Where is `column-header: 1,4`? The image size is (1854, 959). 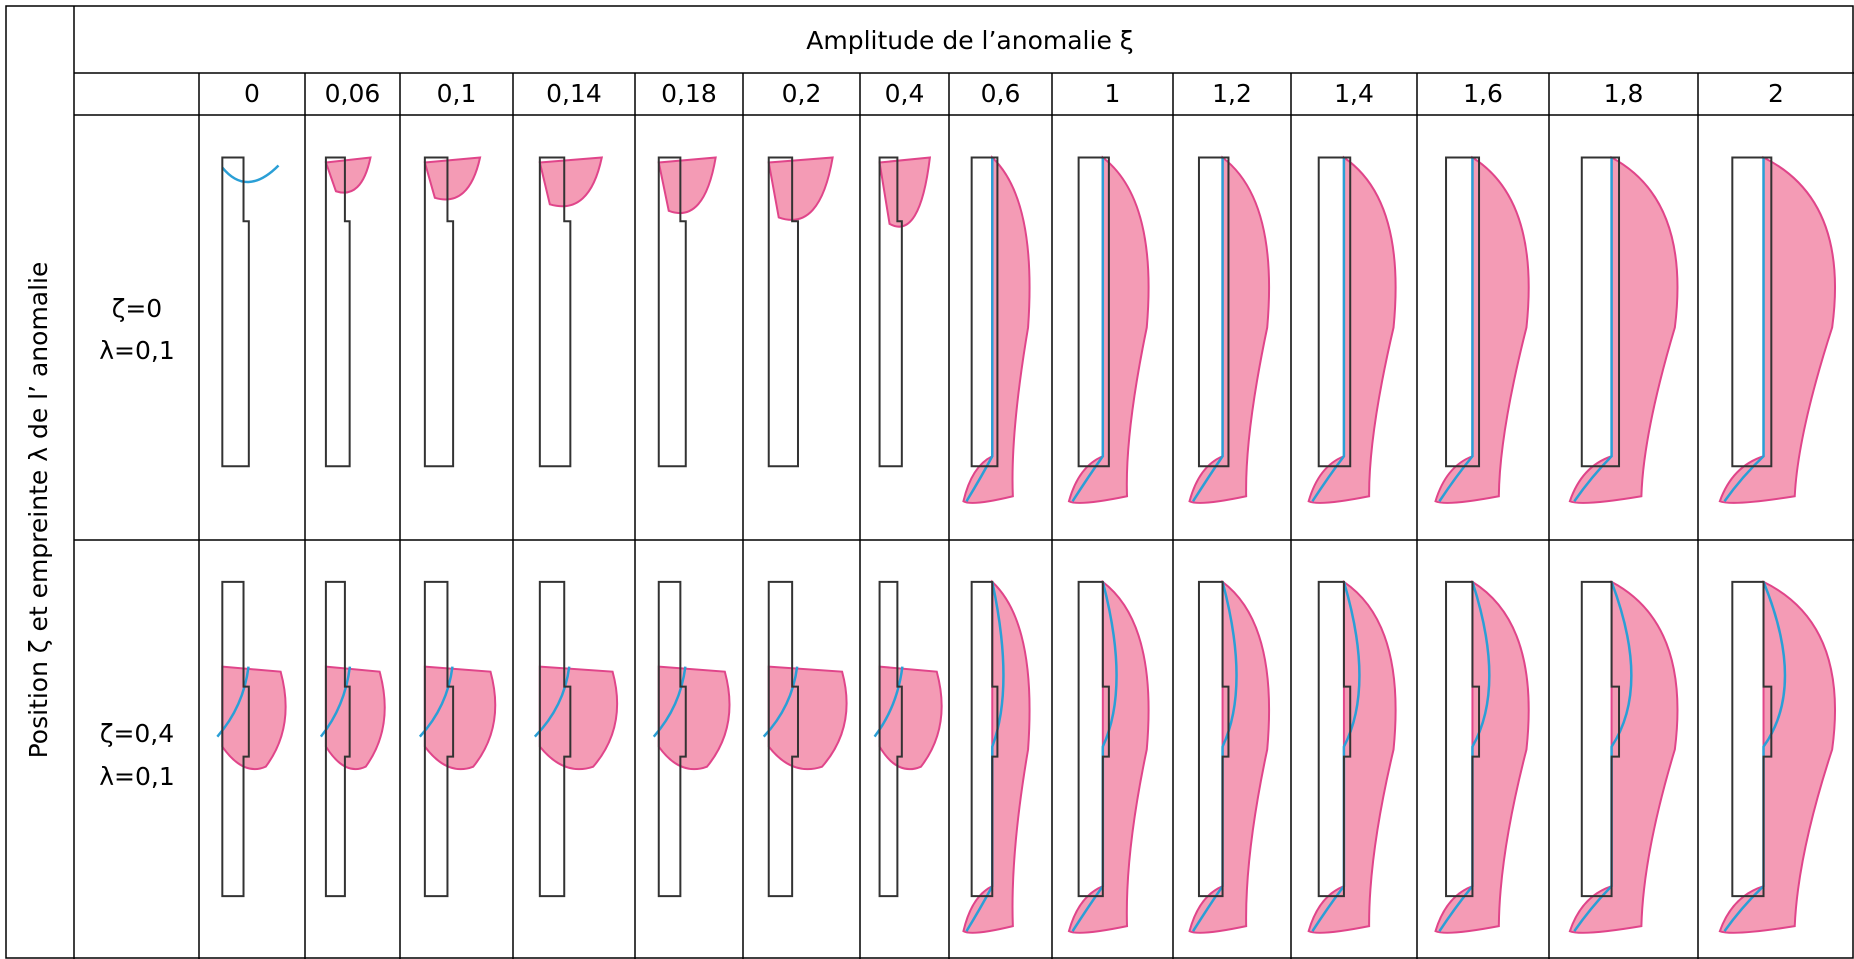
column-header: 1,4 is located at coordinates (1354, 93).